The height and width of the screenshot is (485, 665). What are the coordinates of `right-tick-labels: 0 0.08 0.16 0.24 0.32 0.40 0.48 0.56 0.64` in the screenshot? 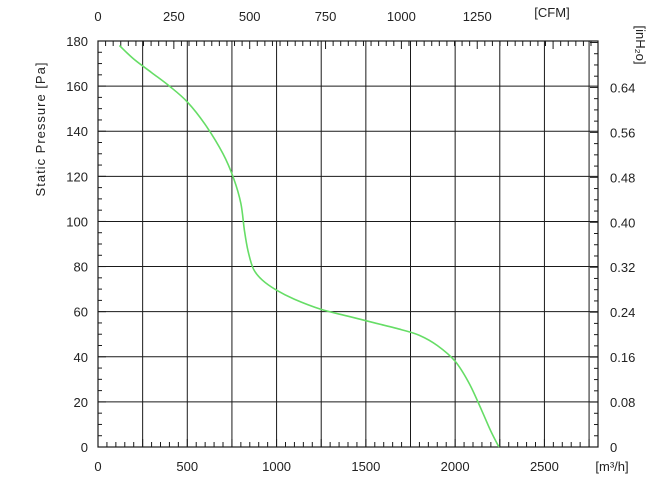 It's located at (622, 267).